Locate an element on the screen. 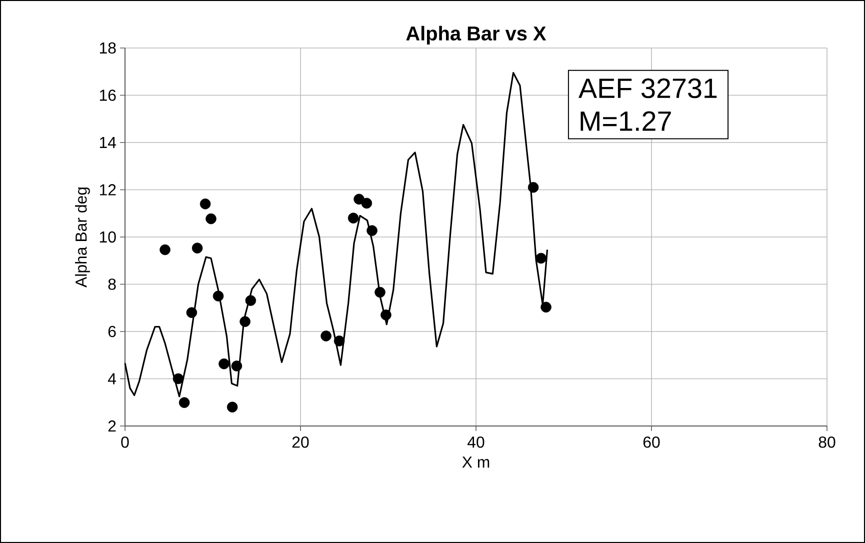 The image size is (865, 543). y-tick-label: 8 is located at coordinates (112, 284).